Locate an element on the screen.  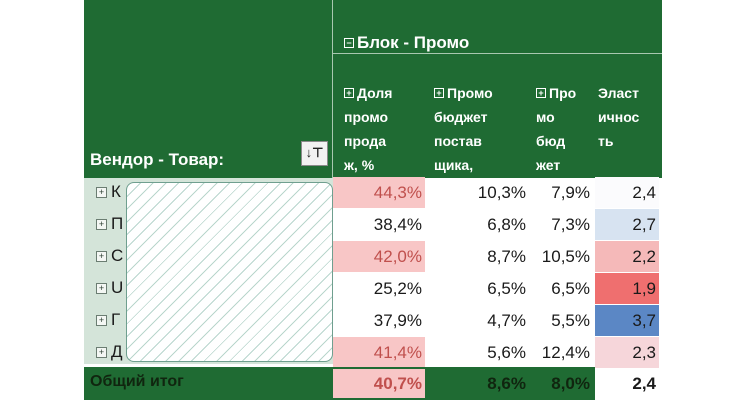
cell-promo-share: 38,4% is located at coordinates (397, 224).